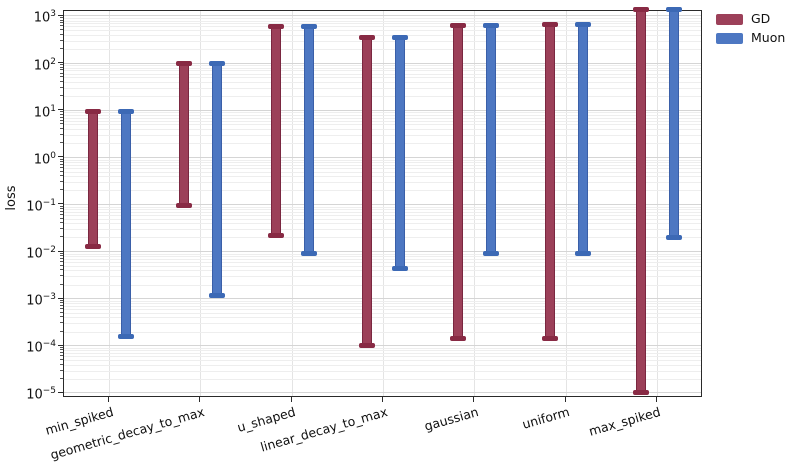  What do you see at coordinates (768, 37) in the screenshot?
I see `legend-label-muon: Muon` at bounding box center [768, 37].